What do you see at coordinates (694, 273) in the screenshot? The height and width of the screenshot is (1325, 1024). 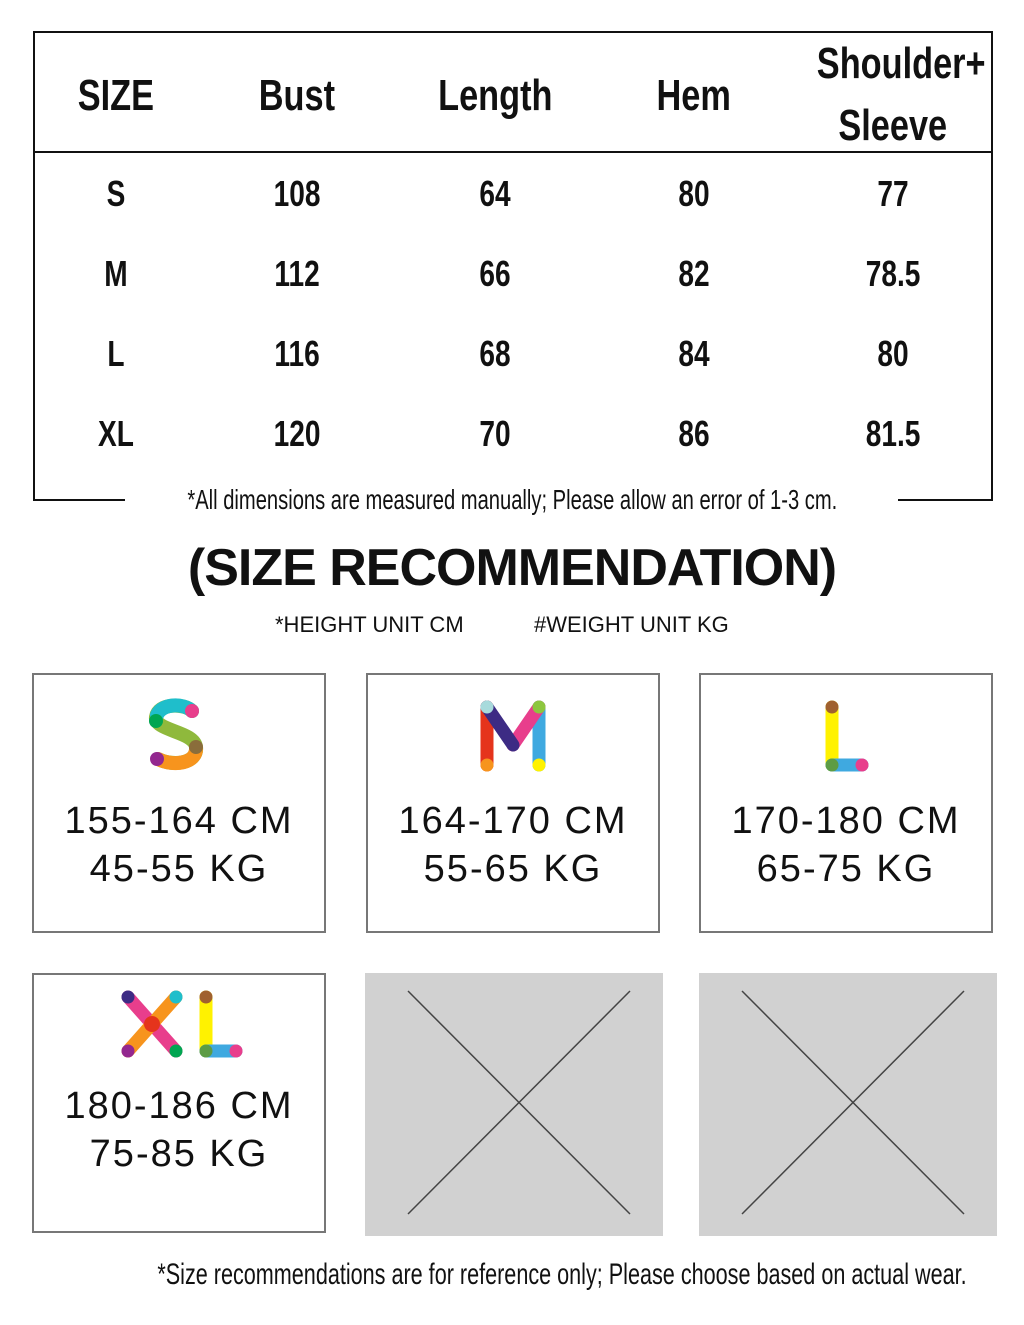 I see `table-cell: 82` at bounding box center [694, 273].